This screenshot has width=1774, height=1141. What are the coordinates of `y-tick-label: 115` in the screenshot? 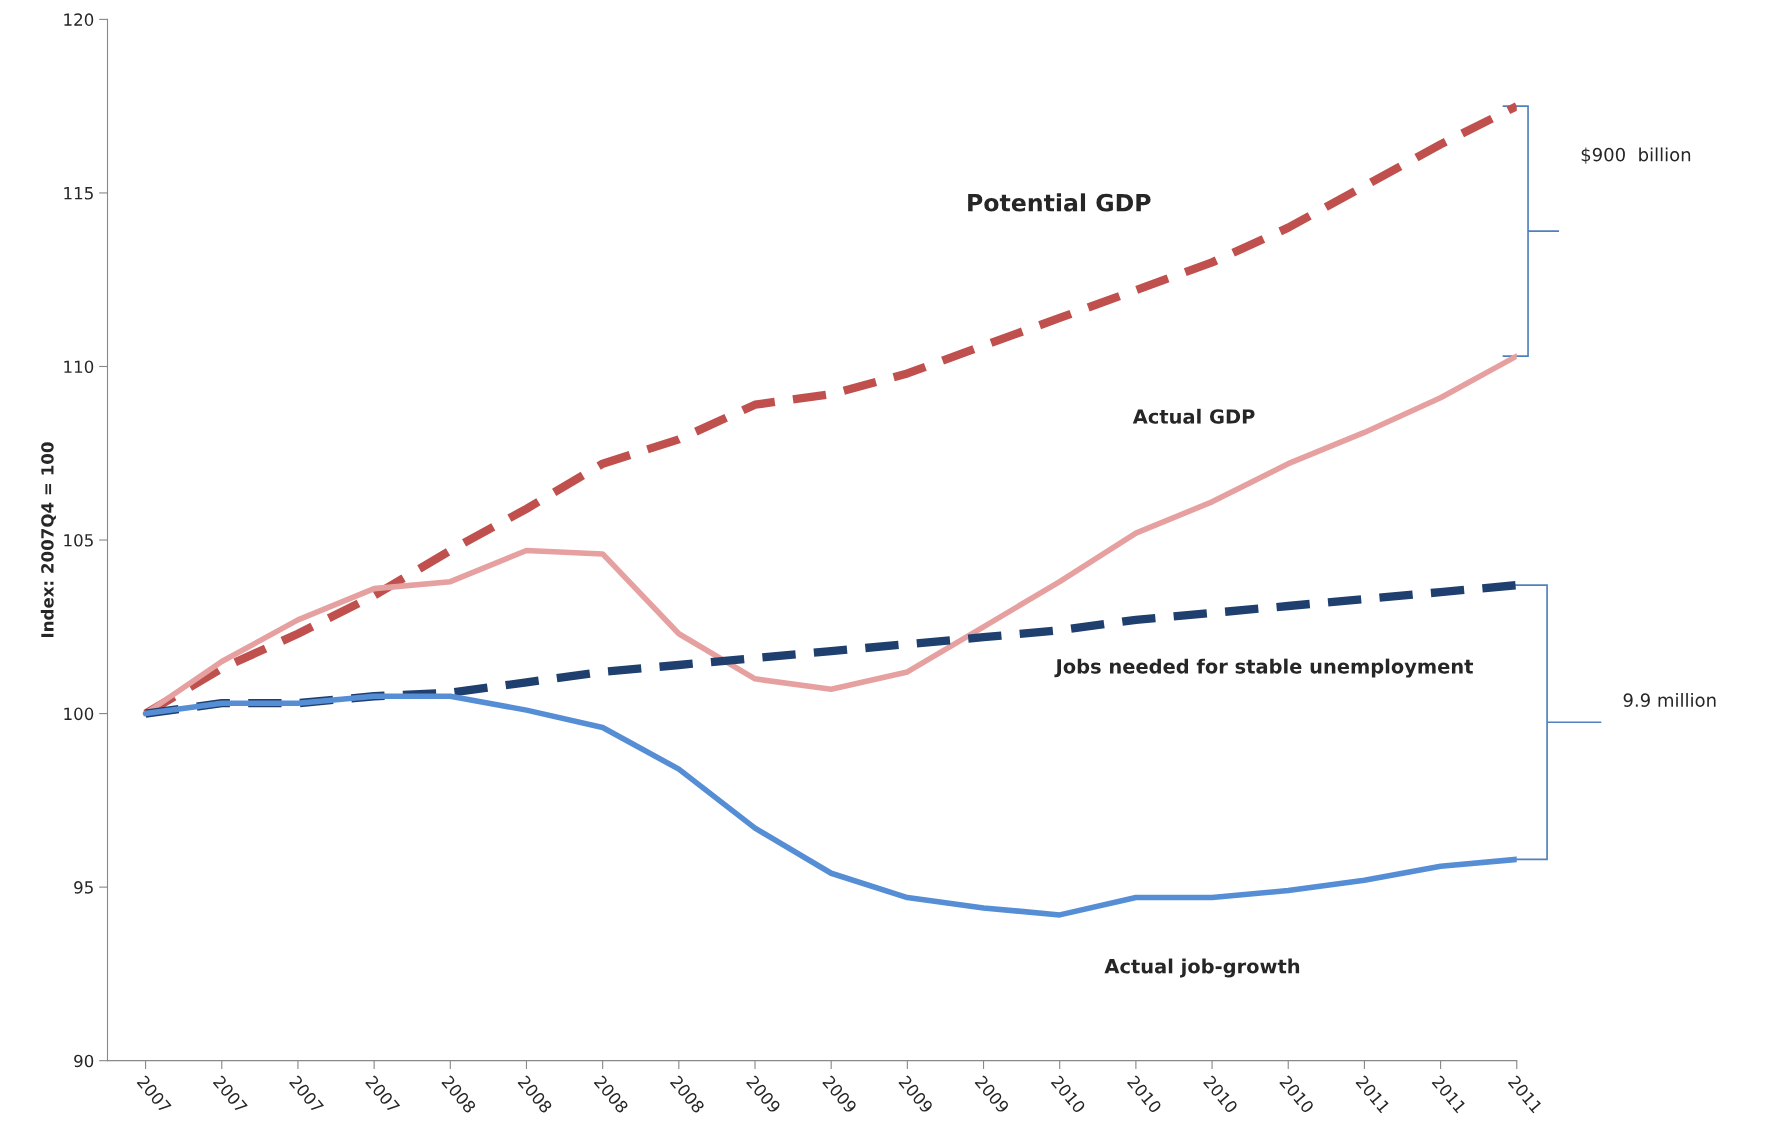 It's located at (78, 193).